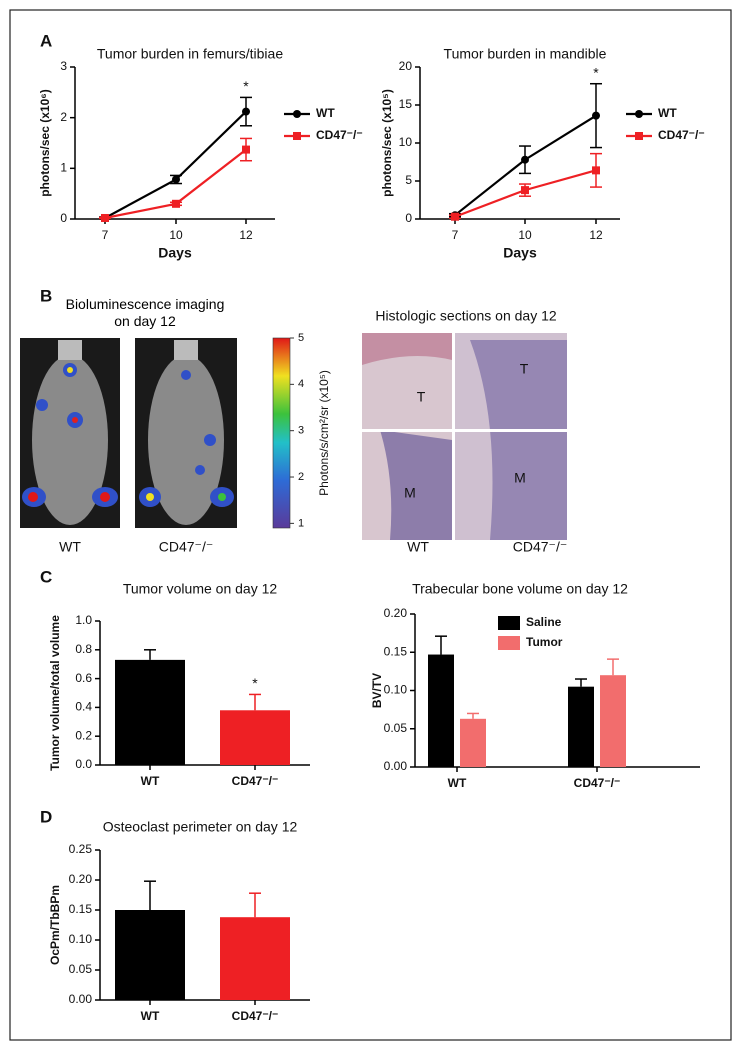 The width and height of the screenshot is (741, 1050). Describe the element at coordinates (406, 142) in the screenshot. I see `y-tick-label: 10` at that location.